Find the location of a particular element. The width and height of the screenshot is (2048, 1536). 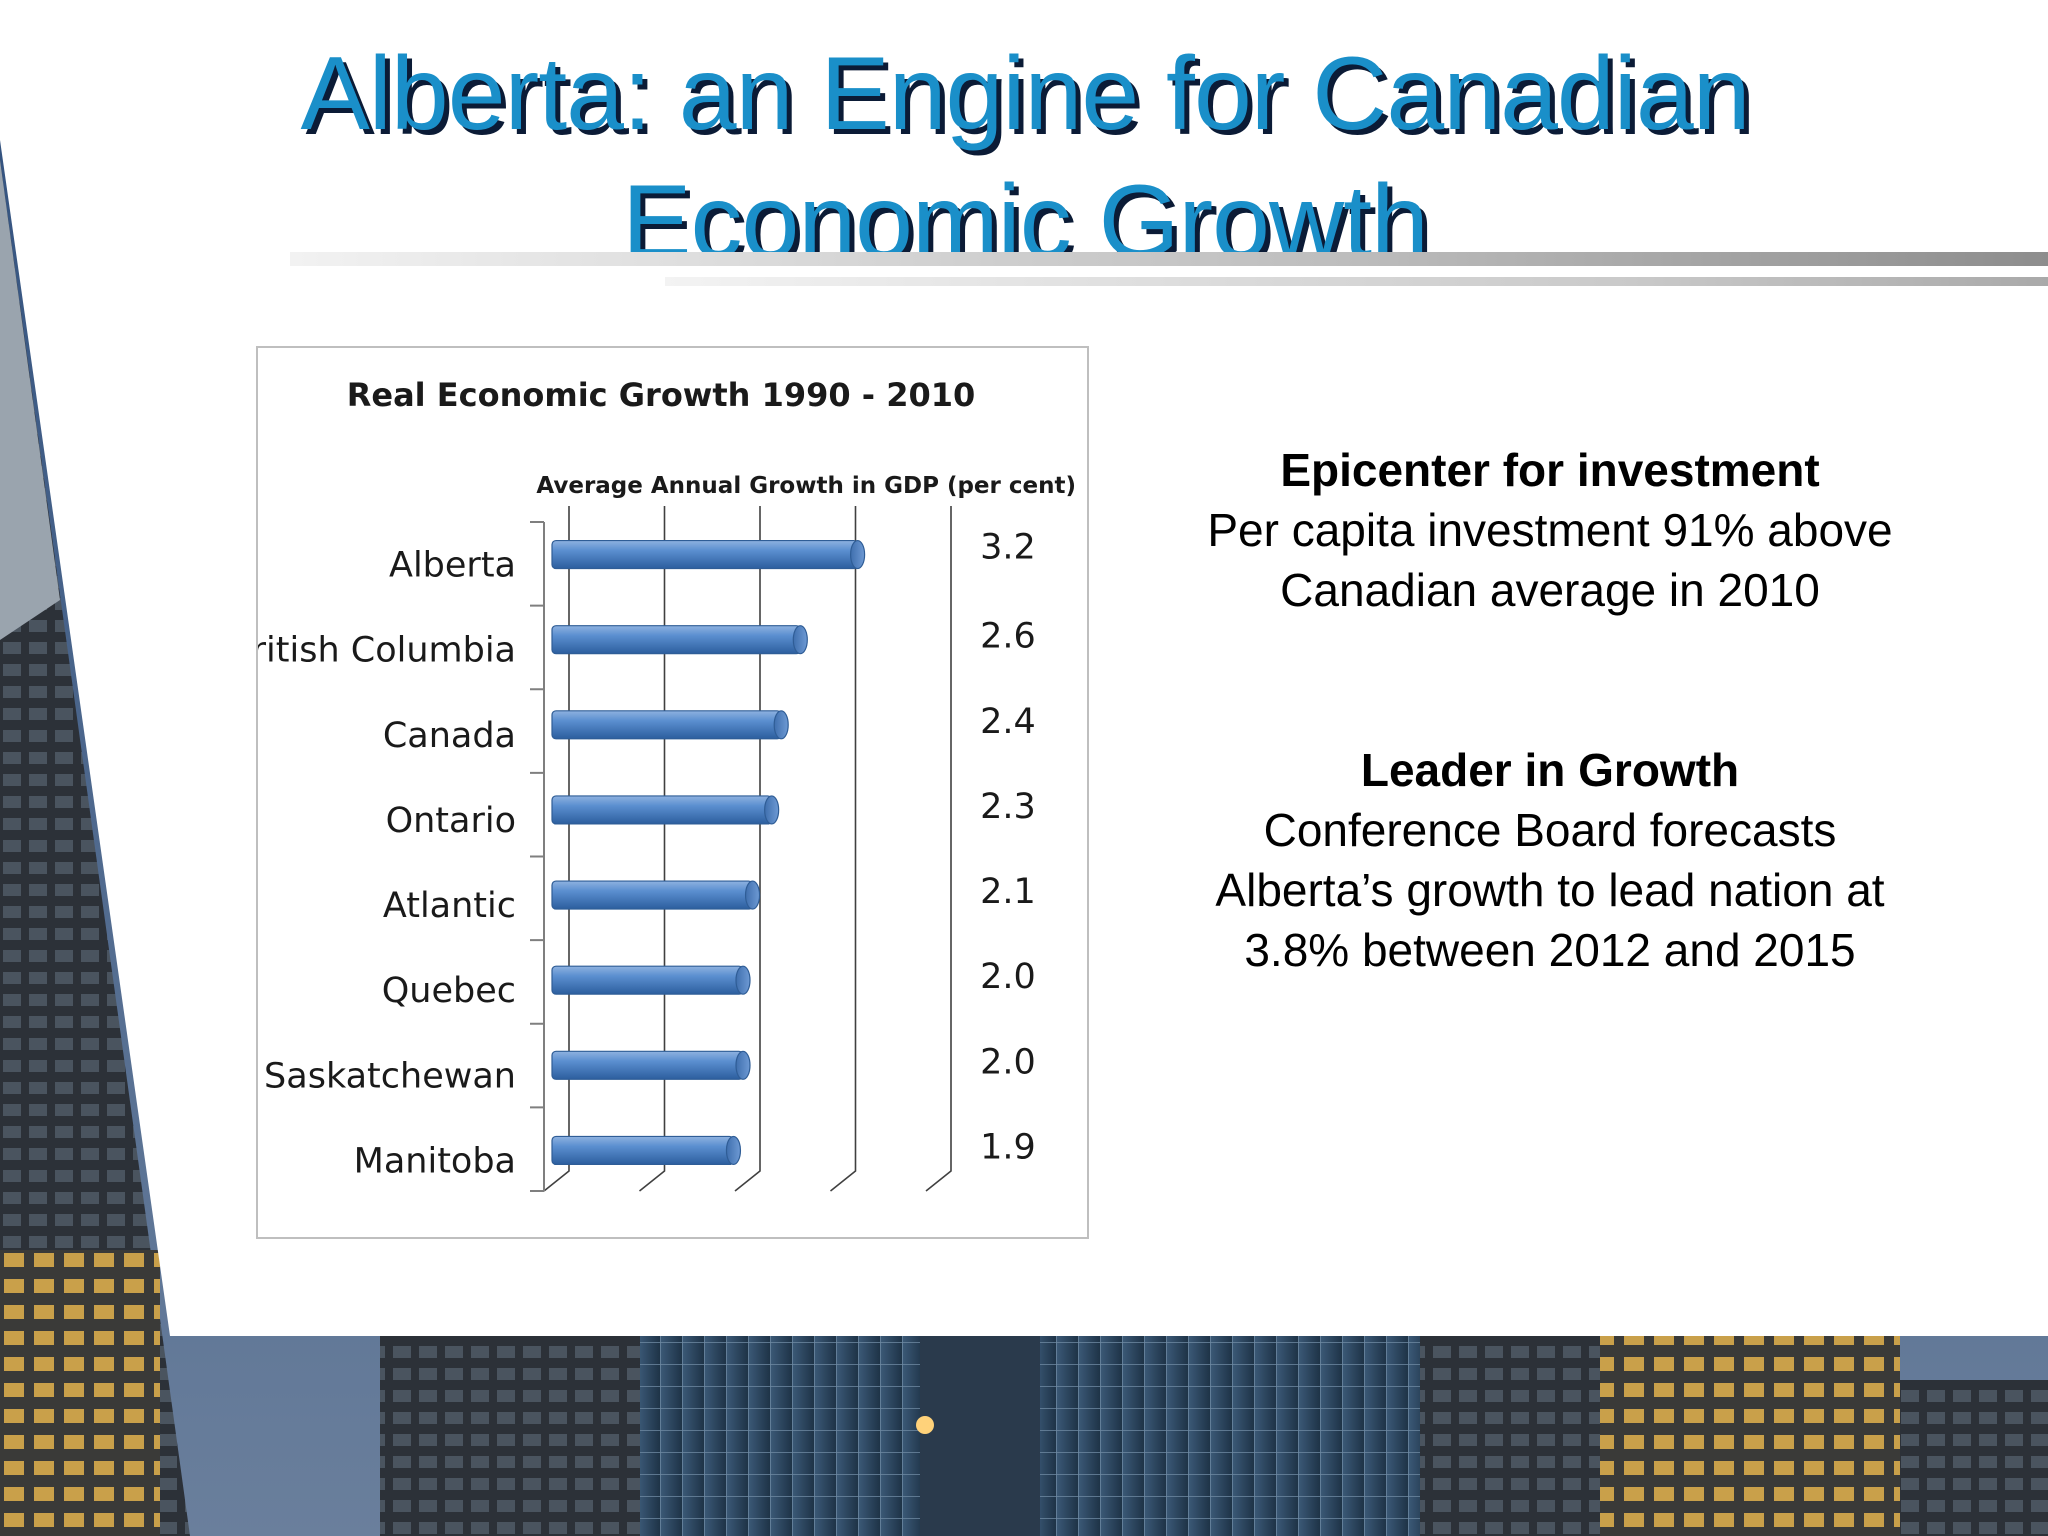

chart-category-label: British Columbia is located at coordinates (387, 651).